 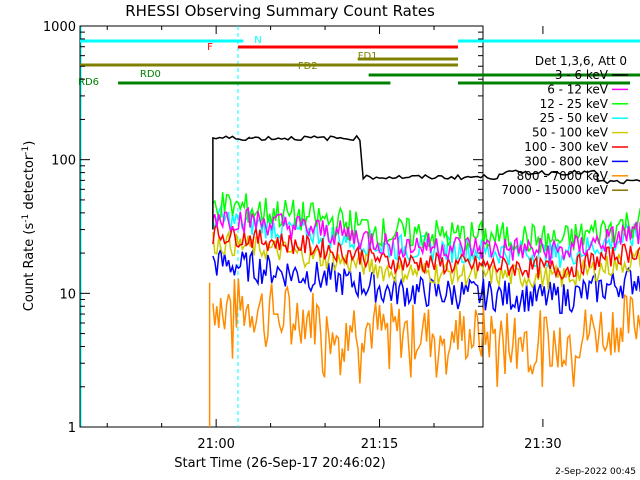 What do you see at coordinates (574, 118) in the screenshot?
I see `legend-label: 25 - 50 keV` at bounding box center [574, 118].